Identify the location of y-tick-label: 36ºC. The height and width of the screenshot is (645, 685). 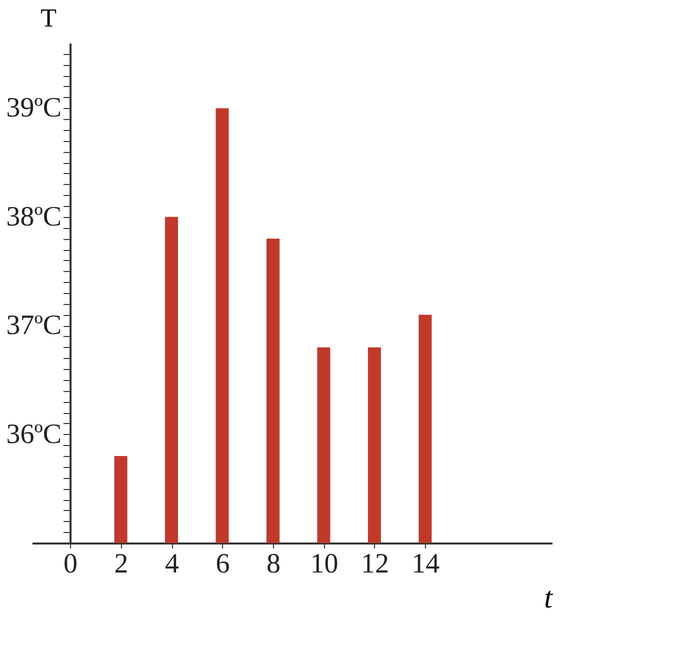
(34, 434).